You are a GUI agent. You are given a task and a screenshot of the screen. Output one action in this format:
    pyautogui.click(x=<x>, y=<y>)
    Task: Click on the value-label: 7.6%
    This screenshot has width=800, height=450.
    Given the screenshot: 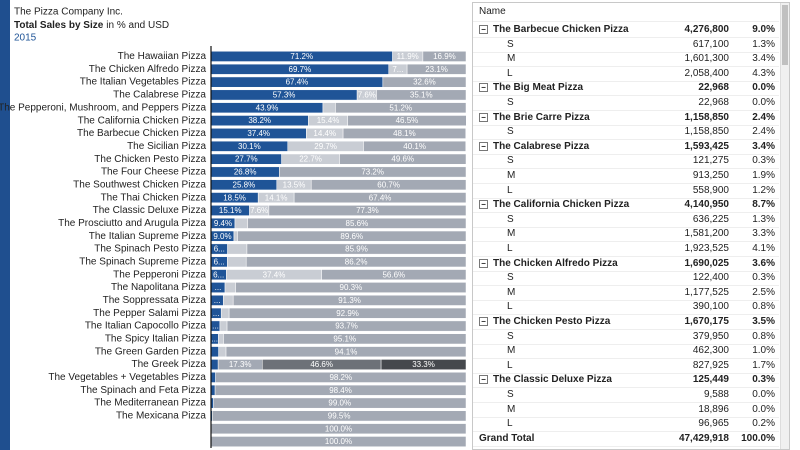 What is the action you would take?
    pyautogui.click(x=259, y=210)
    